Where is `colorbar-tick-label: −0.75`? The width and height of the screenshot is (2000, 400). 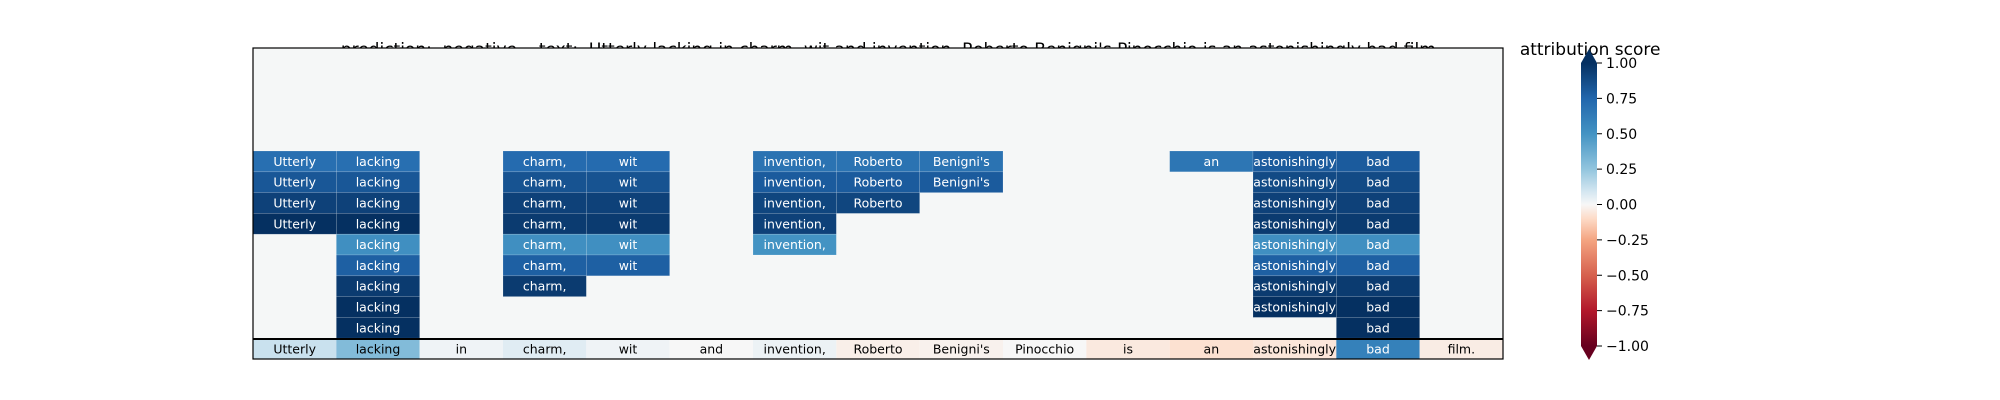 colorbar-tick-label: −0.75 is located at coordinates (1627, 312).